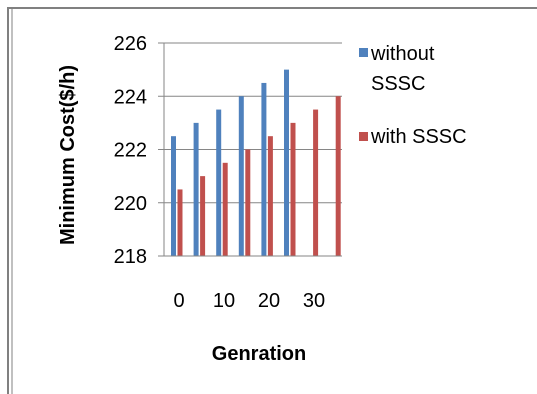 The image size is (537, 394). Describe the element at coordinates (130, 151) in the screenshot. I see `y-tick-label: 222` at that location.